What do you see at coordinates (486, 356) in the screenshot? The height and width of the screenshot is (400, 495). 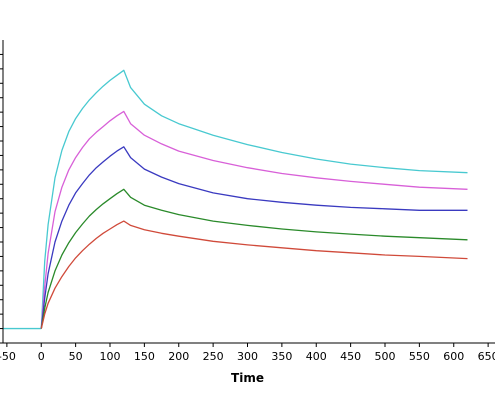 I see `x-tick-label: 650` at bounding box center [486, 356].